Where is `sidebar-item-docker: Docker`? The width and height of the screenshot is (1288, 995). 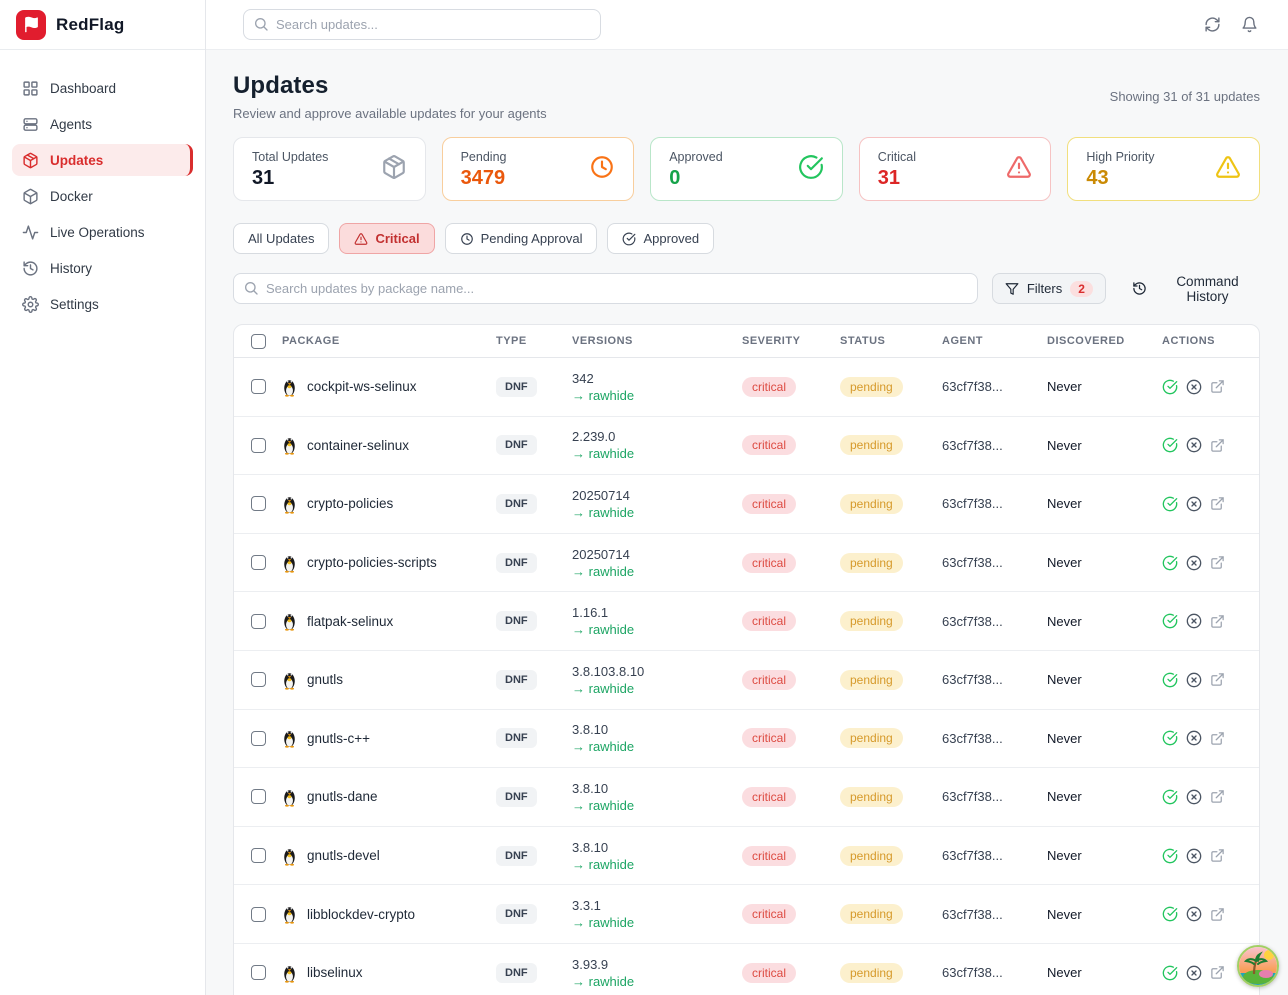
sidebar-item-docker: Docker is located at coordinates (102, 196).